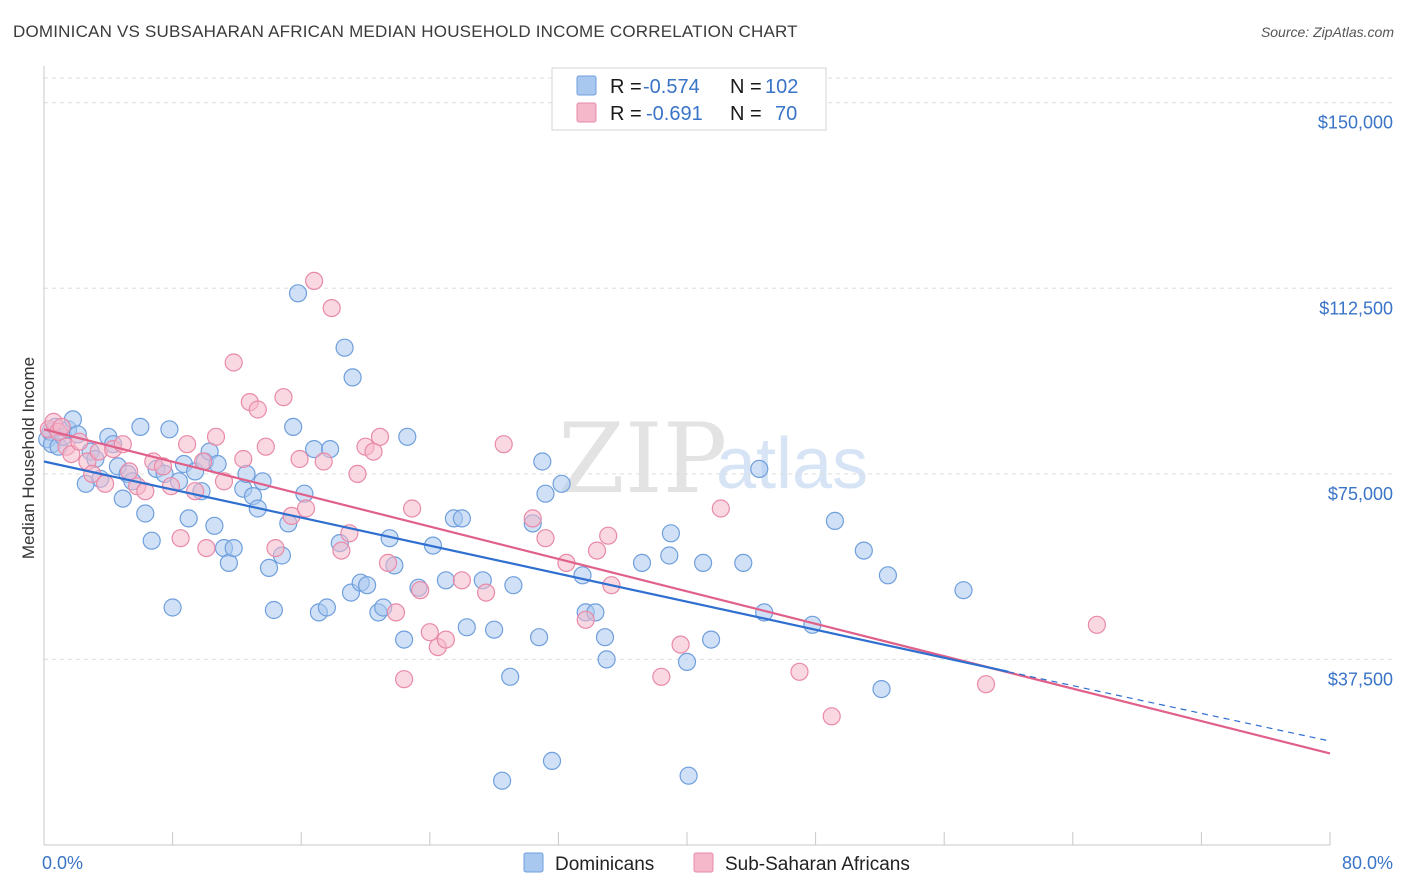 This screenshot has width=1406, height=892. I want to click on legend-r-value: -0.574, so click(671, 87).